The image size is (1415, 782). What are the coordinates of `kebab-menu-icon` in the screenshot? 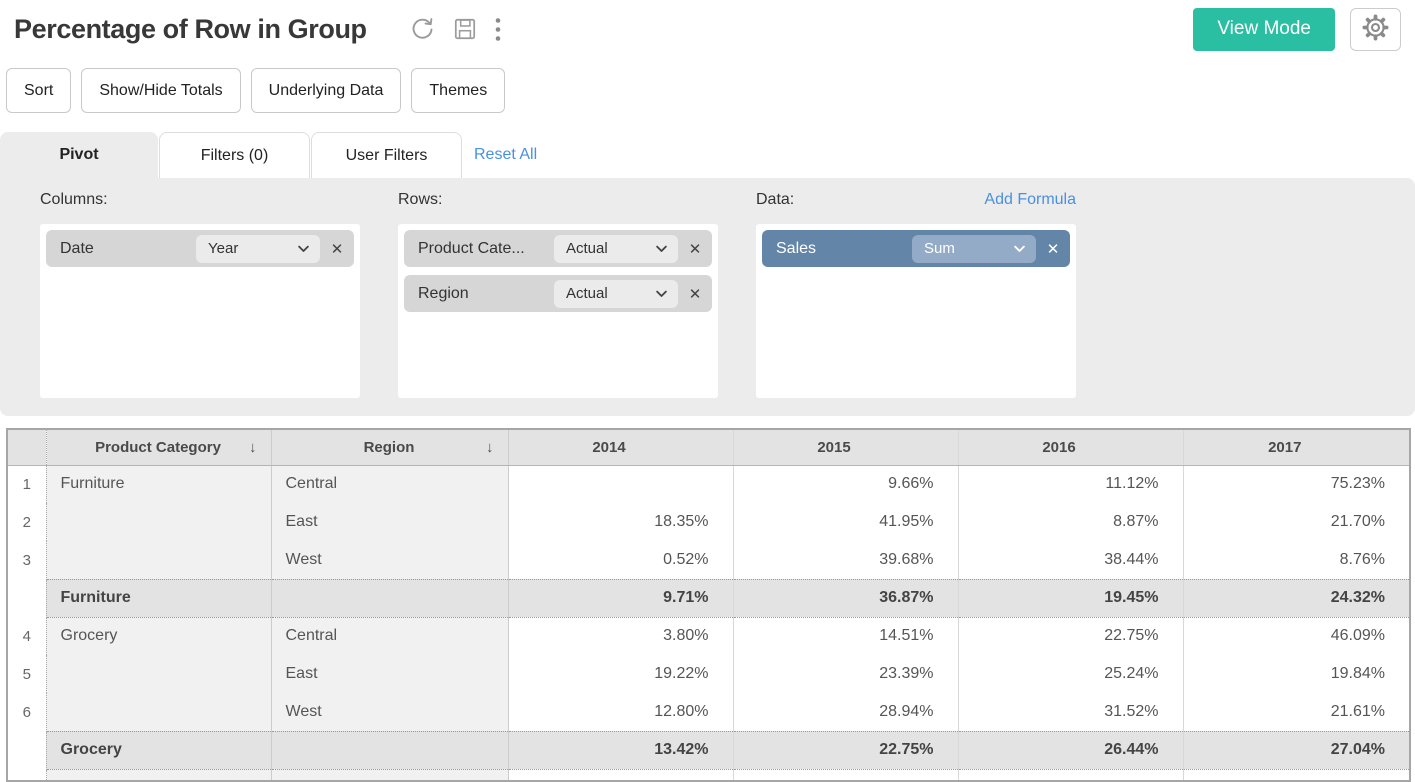 It's located at (498, 29).